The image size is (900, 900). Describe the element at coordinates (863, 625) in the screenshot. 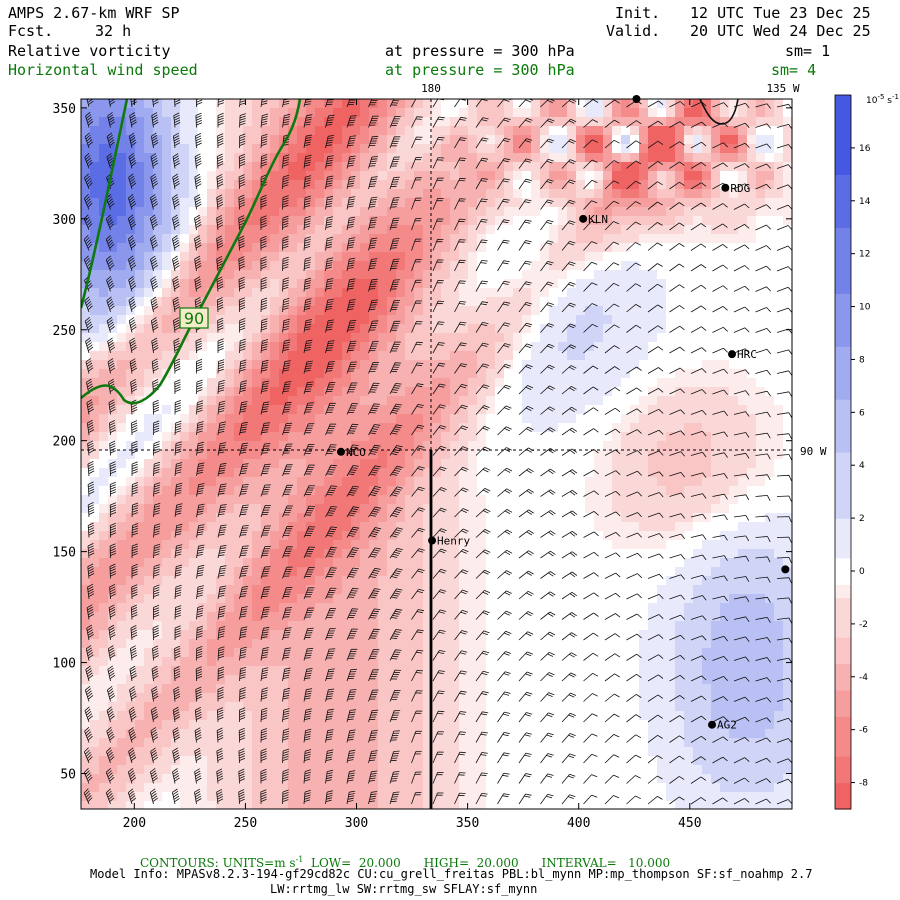

I see `colorbar-tick: -2` at that location.